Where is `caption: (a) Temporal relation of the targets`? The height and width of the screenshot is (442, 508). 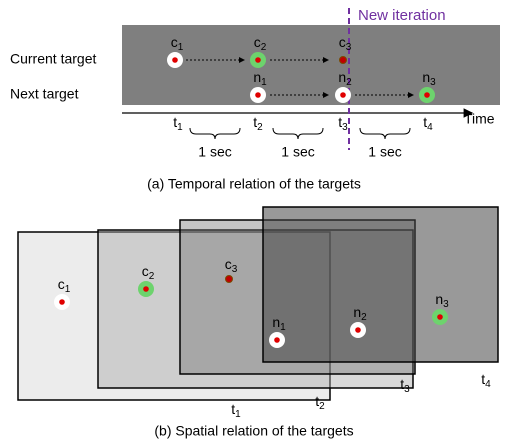 caption: (a) Temporal relation of the targets is located at coordinates (254, 184).